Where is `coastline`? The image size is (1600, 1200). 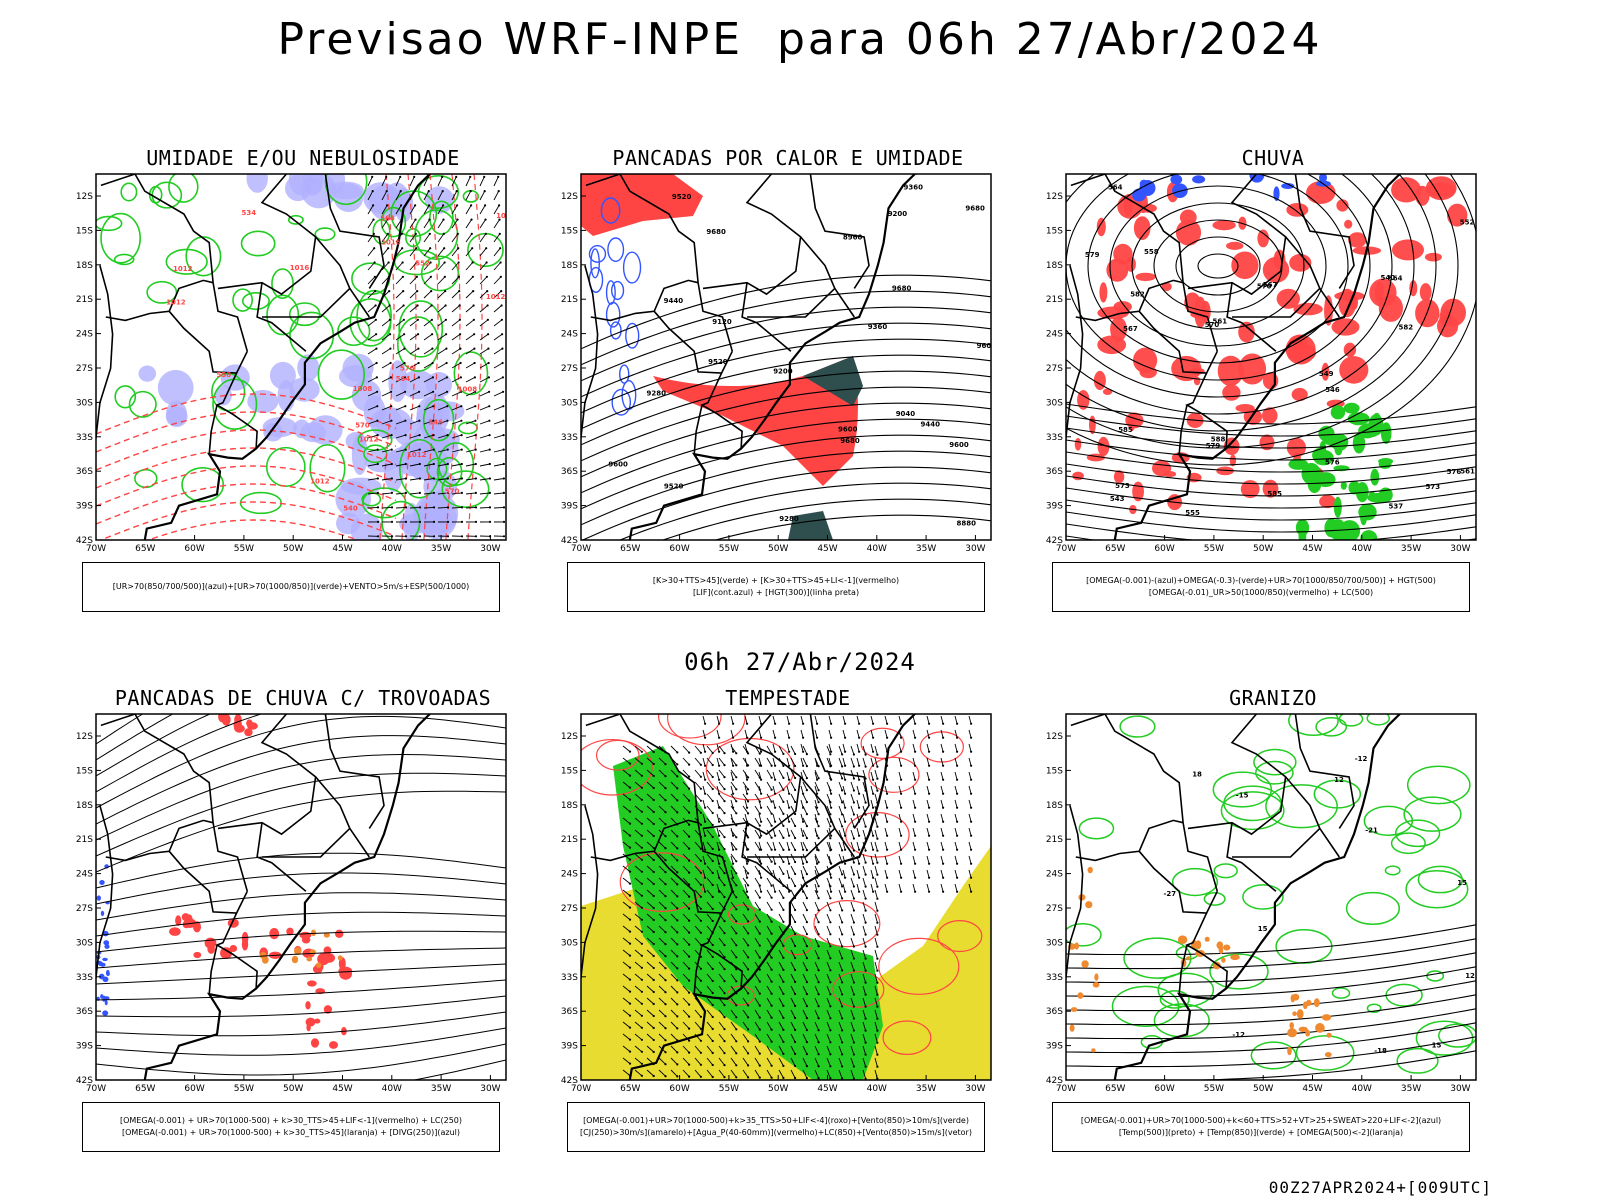
coastline is located at coordinates (772, 357).